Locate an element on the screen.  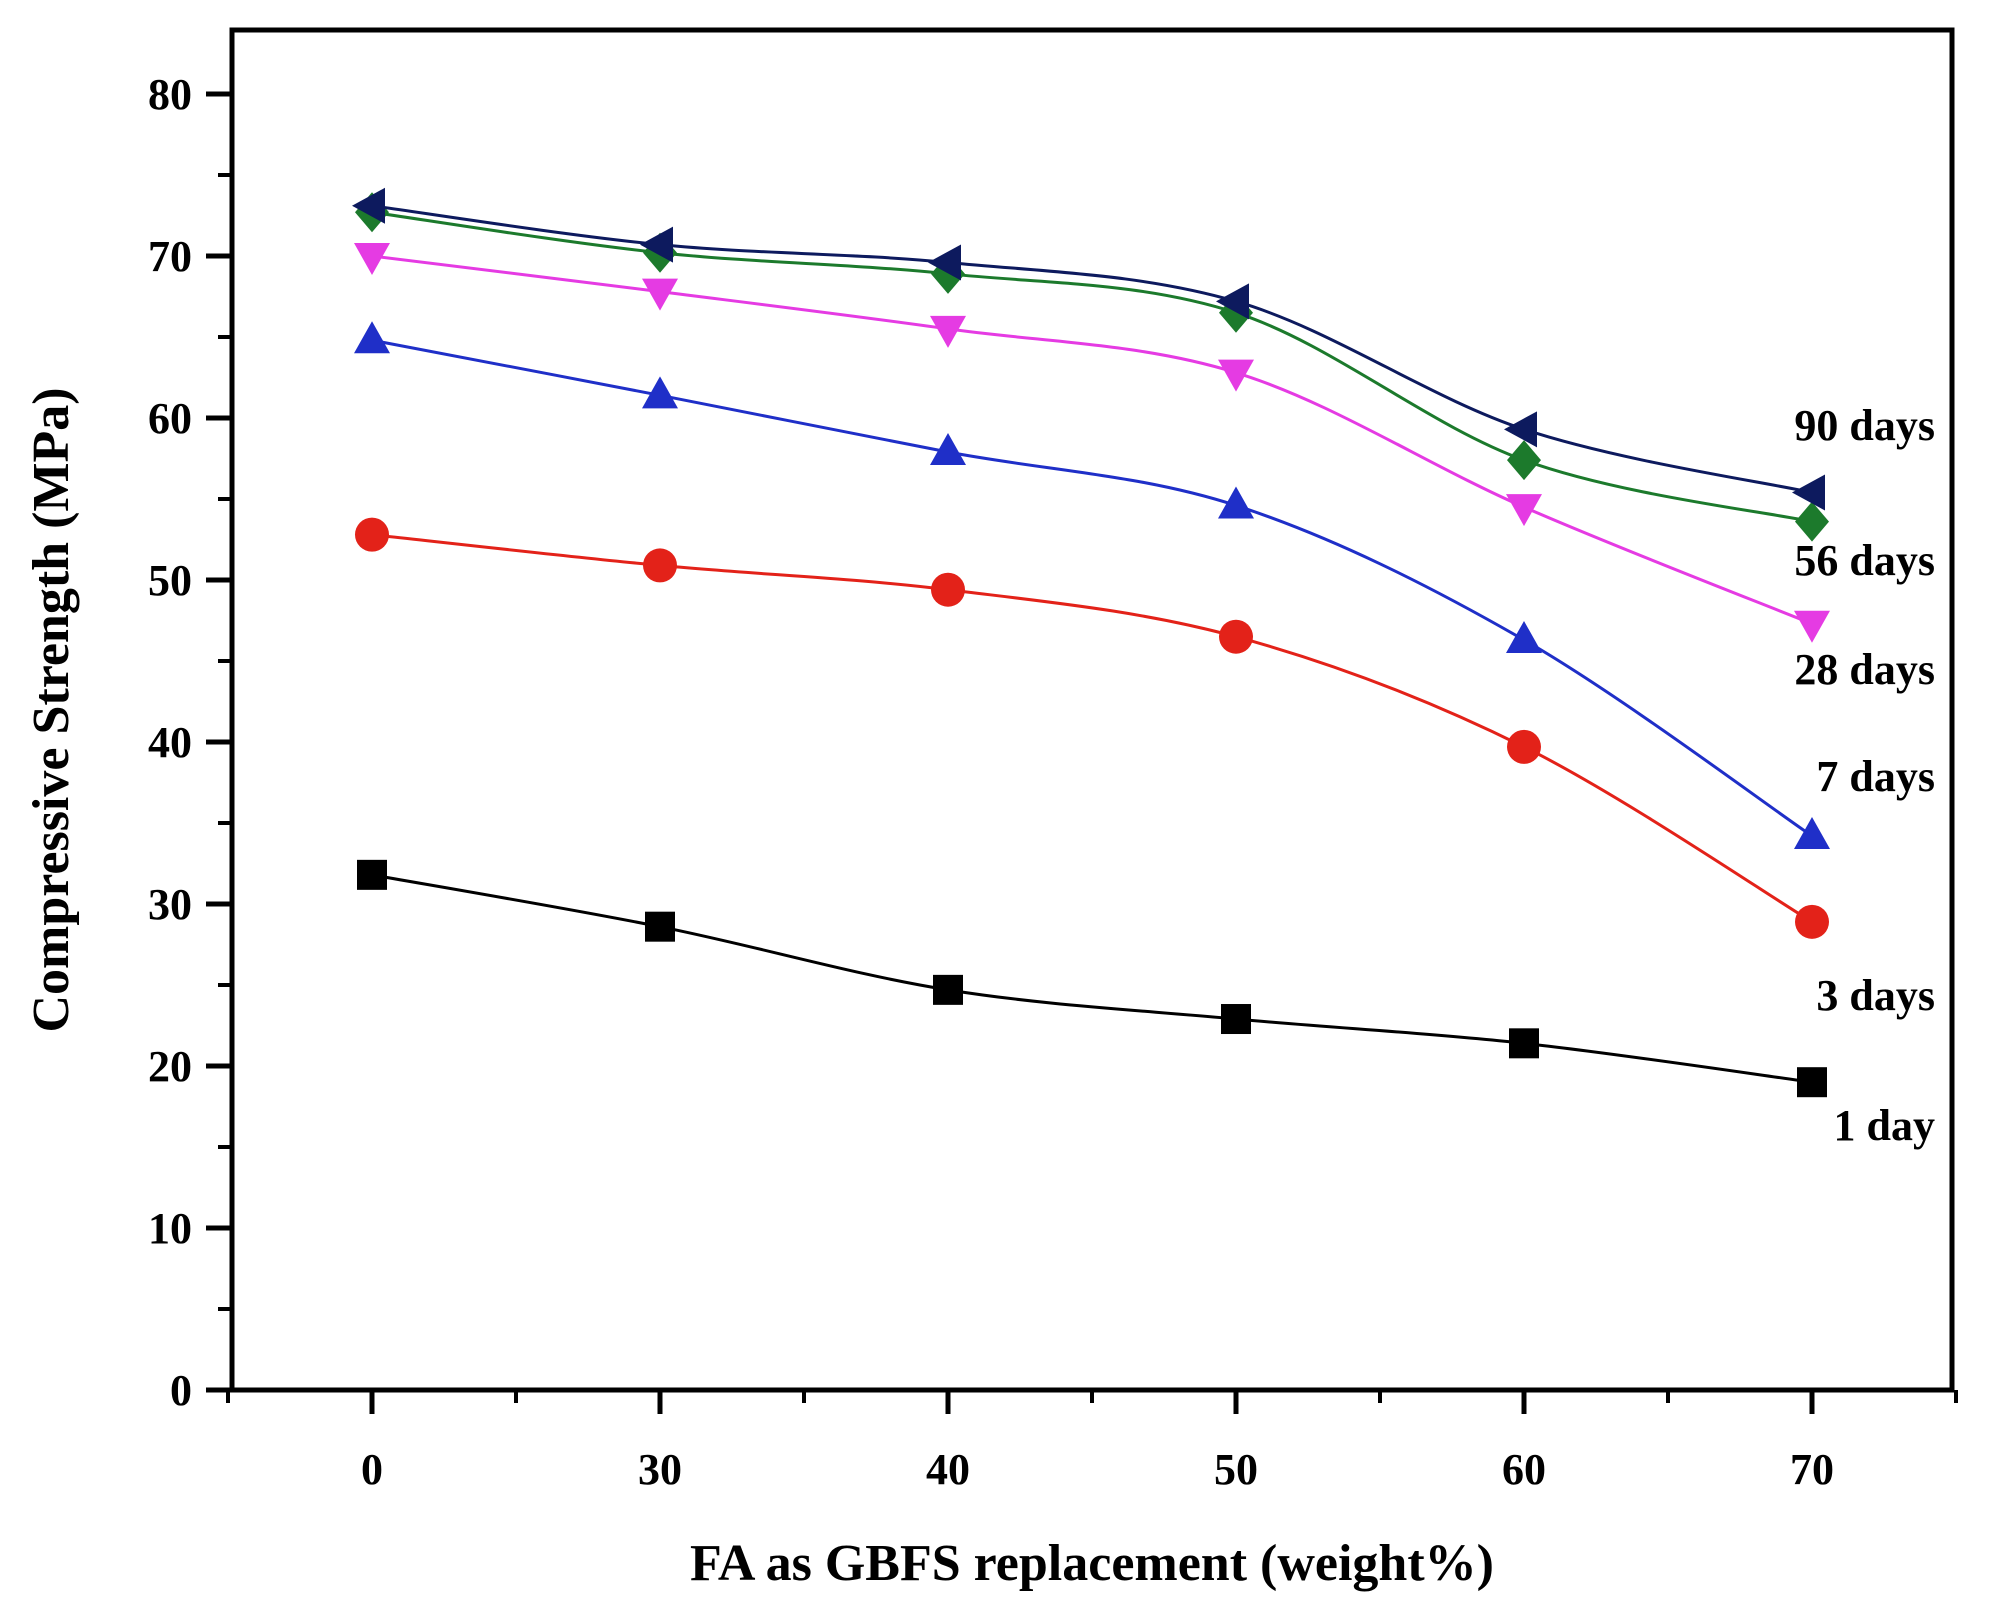
y-axis-ticks: 0 10 20 30 40 50 60 70 80 is located at coordinates (190, 742).